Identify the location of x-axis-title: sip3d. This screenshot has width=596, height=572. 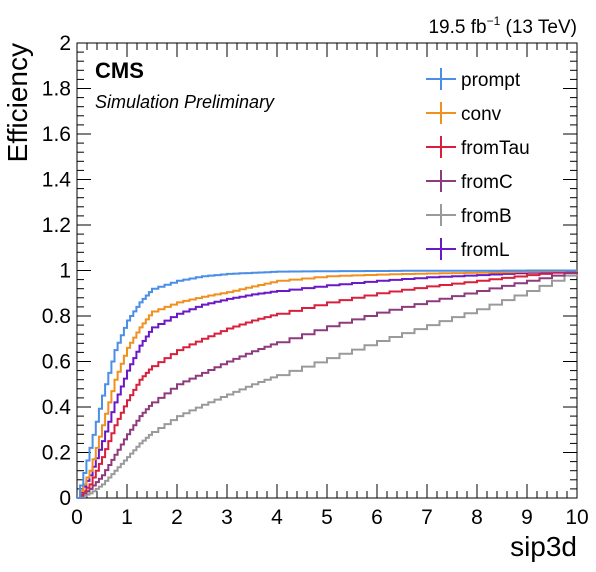
(543, 546).